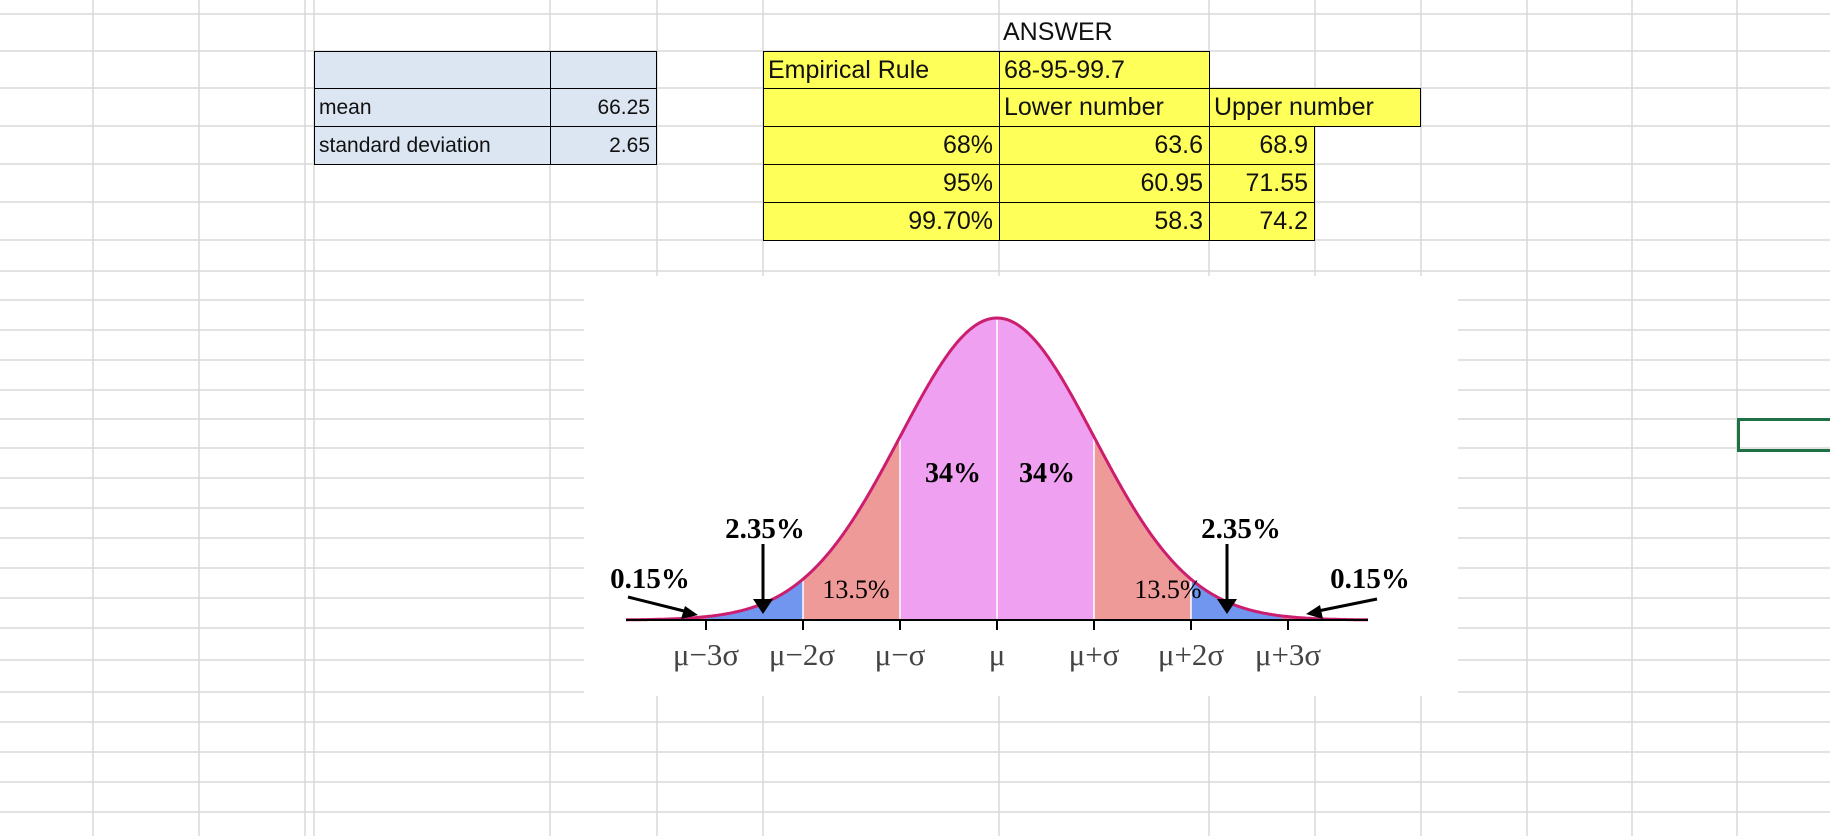 The width and height of the screenshot is (1830, 836). Describe the element at coordinates (432, 145) in the screenshot. I see `sd-label-cell: standard deviation` at that location.